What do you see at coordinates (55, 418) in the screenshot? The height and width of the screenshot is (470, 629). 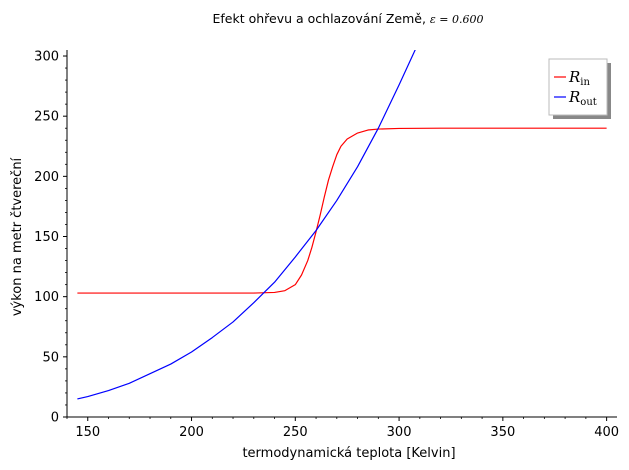 I see `y-tick-label: 0` at bounding box center [55, 418].